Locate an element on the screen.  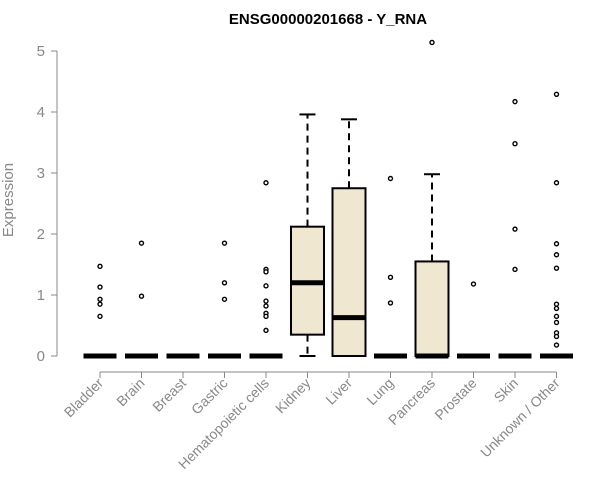
x-tick-label: Liver is located at coordinates (338, 391).